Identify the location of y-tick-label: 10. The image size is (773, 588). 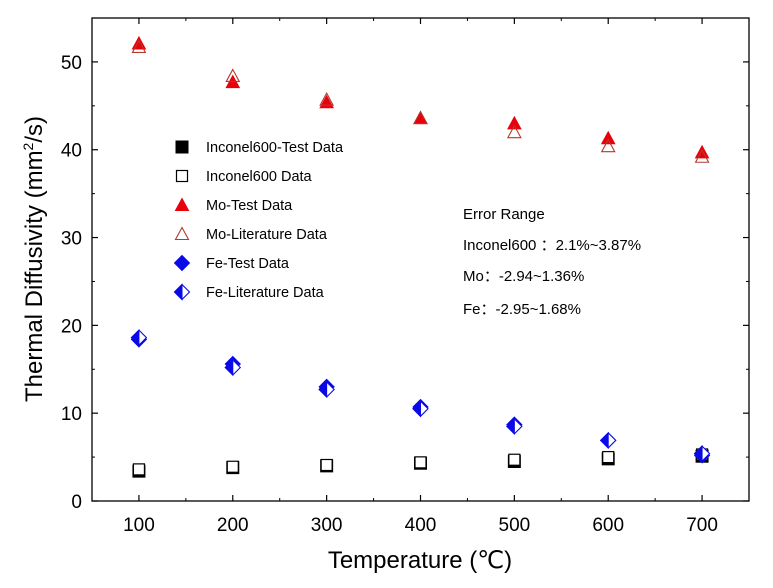
(71, 414).